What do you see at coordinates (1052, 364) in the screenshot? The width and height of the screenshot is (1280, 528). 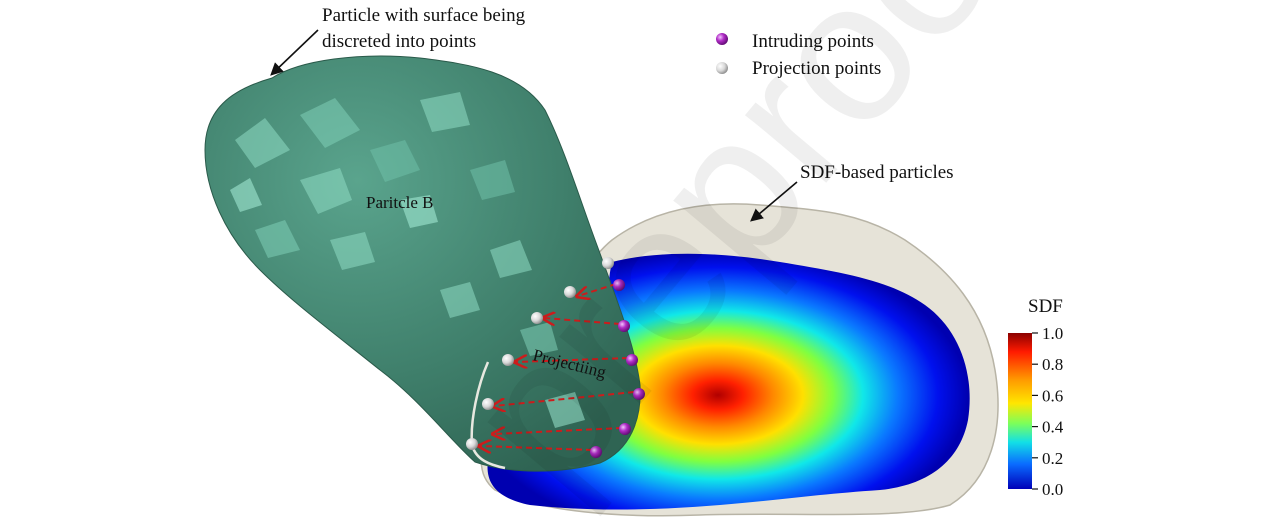 I see `colorbar-tick-label: 0.8` at bounding box center [1052, 364].